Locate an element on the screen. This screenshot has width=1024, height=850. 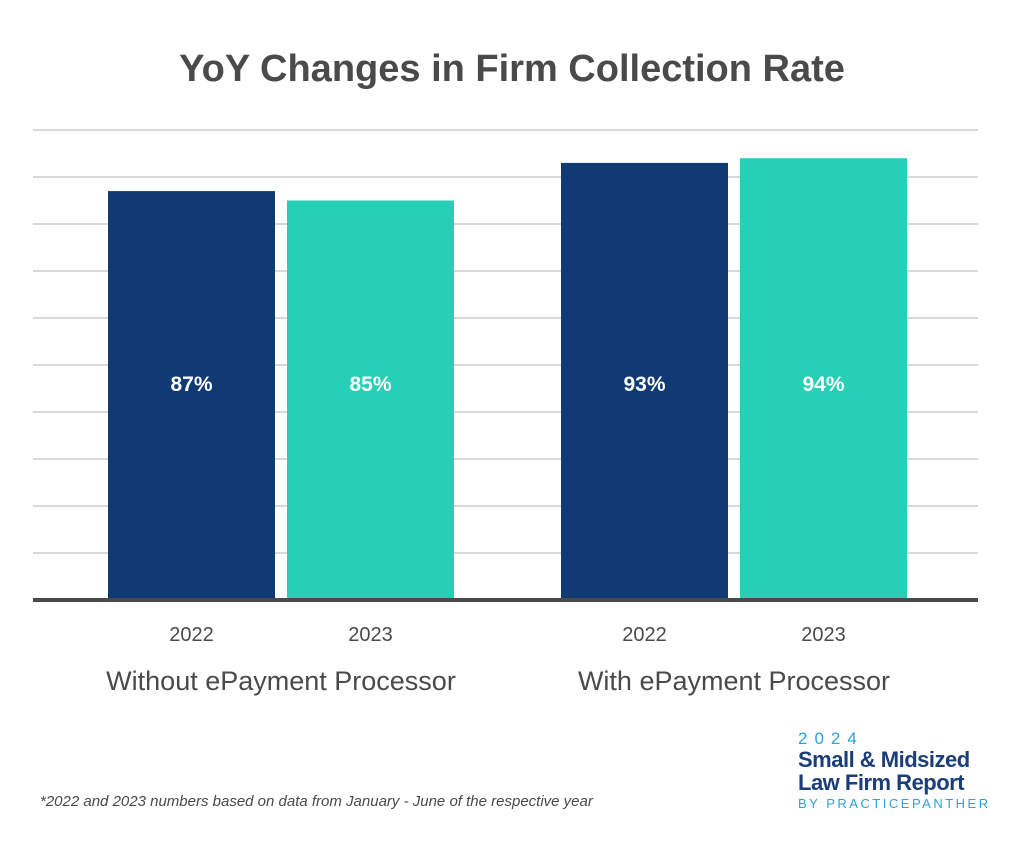
brand-year: 2024 is located at coordinates (831, 738).